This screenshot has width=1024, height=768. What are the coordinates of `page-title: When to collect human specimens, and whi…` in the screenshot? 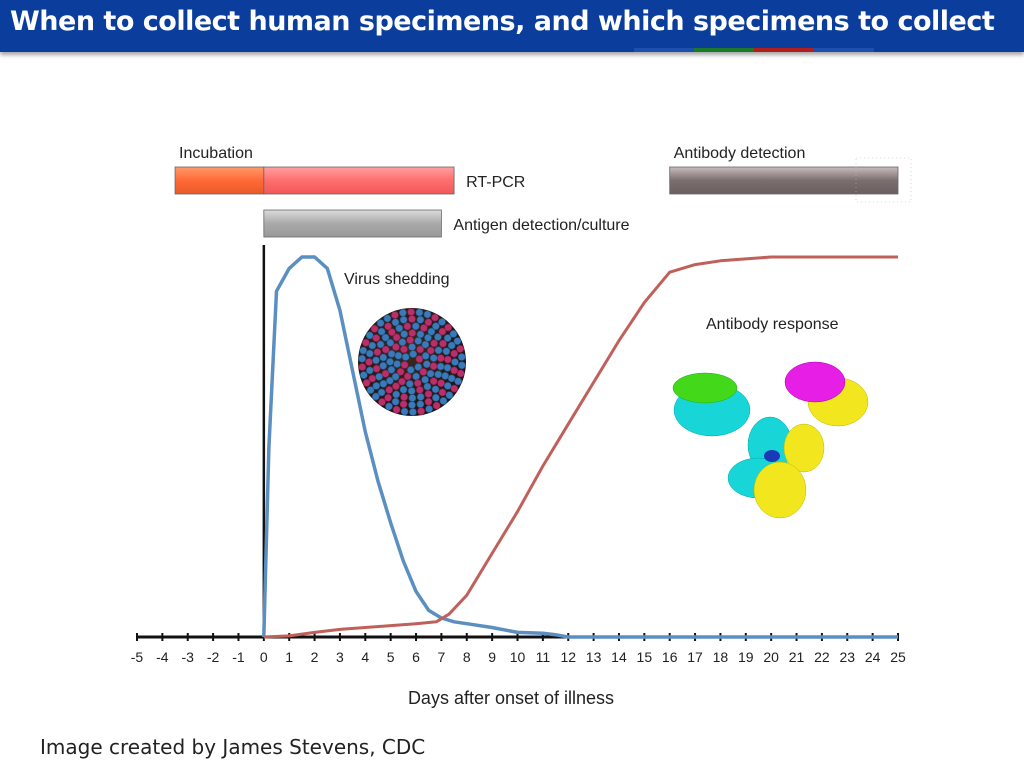 It's located at (502, 21).